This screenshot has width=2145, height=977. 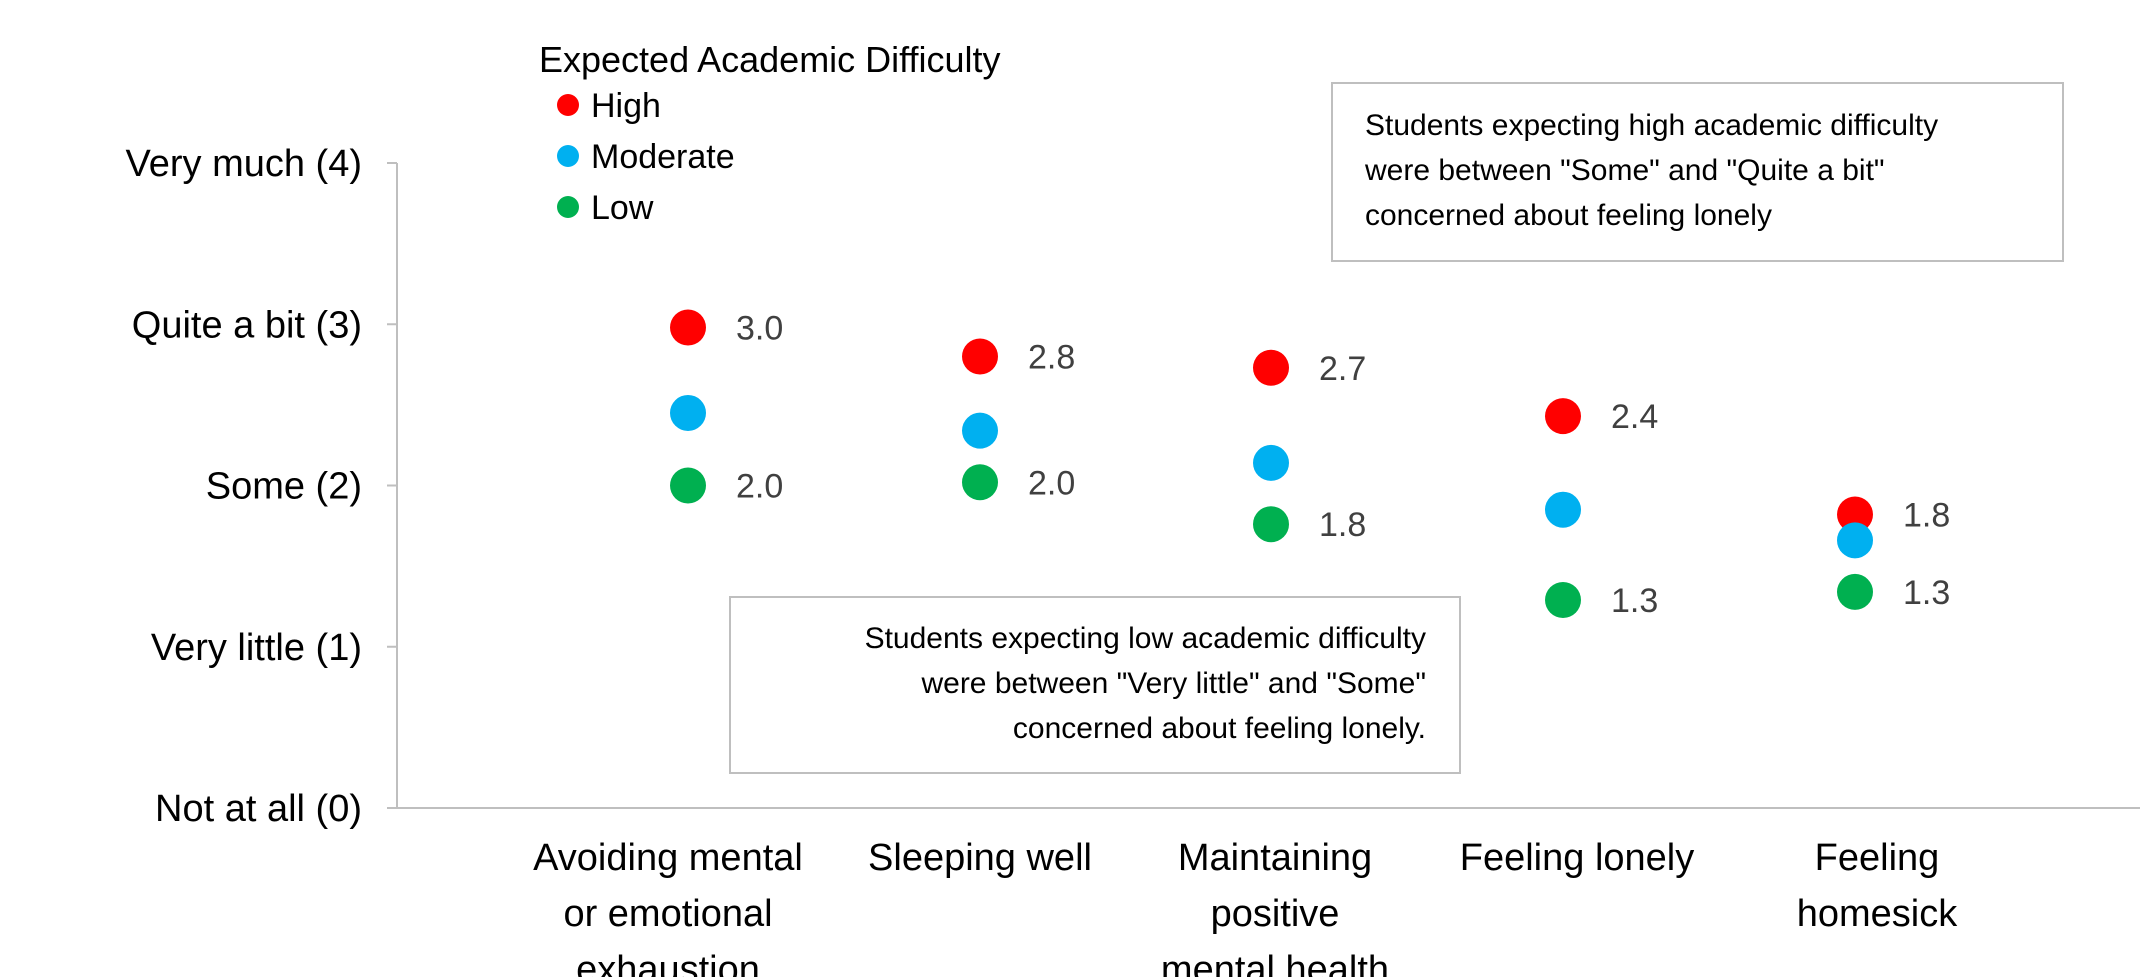 I want to click on x-tick-label: Feeling lonely, so click(x=1577, y=858).